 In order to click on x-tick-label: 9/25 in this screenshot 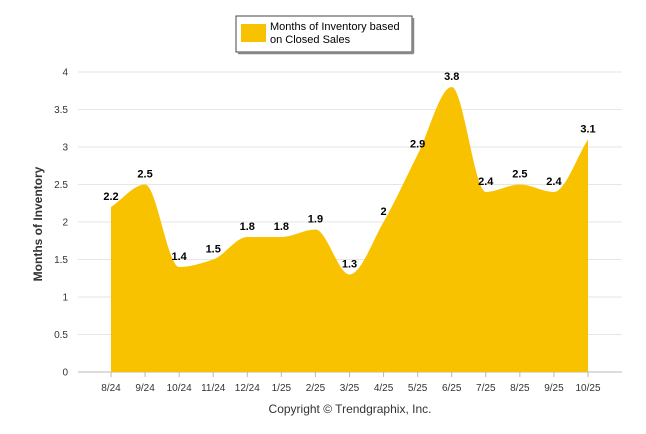, I will do `click(554, 388)`.